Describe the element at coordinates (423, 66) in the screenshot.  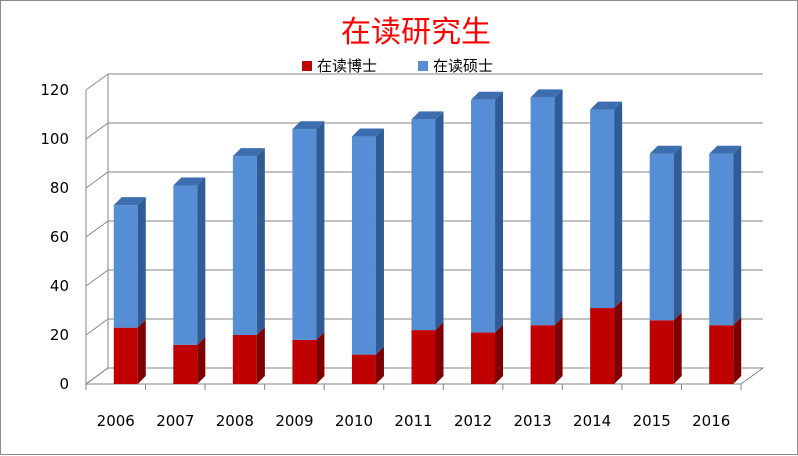
I see `legend-swatch-masters` at that location.